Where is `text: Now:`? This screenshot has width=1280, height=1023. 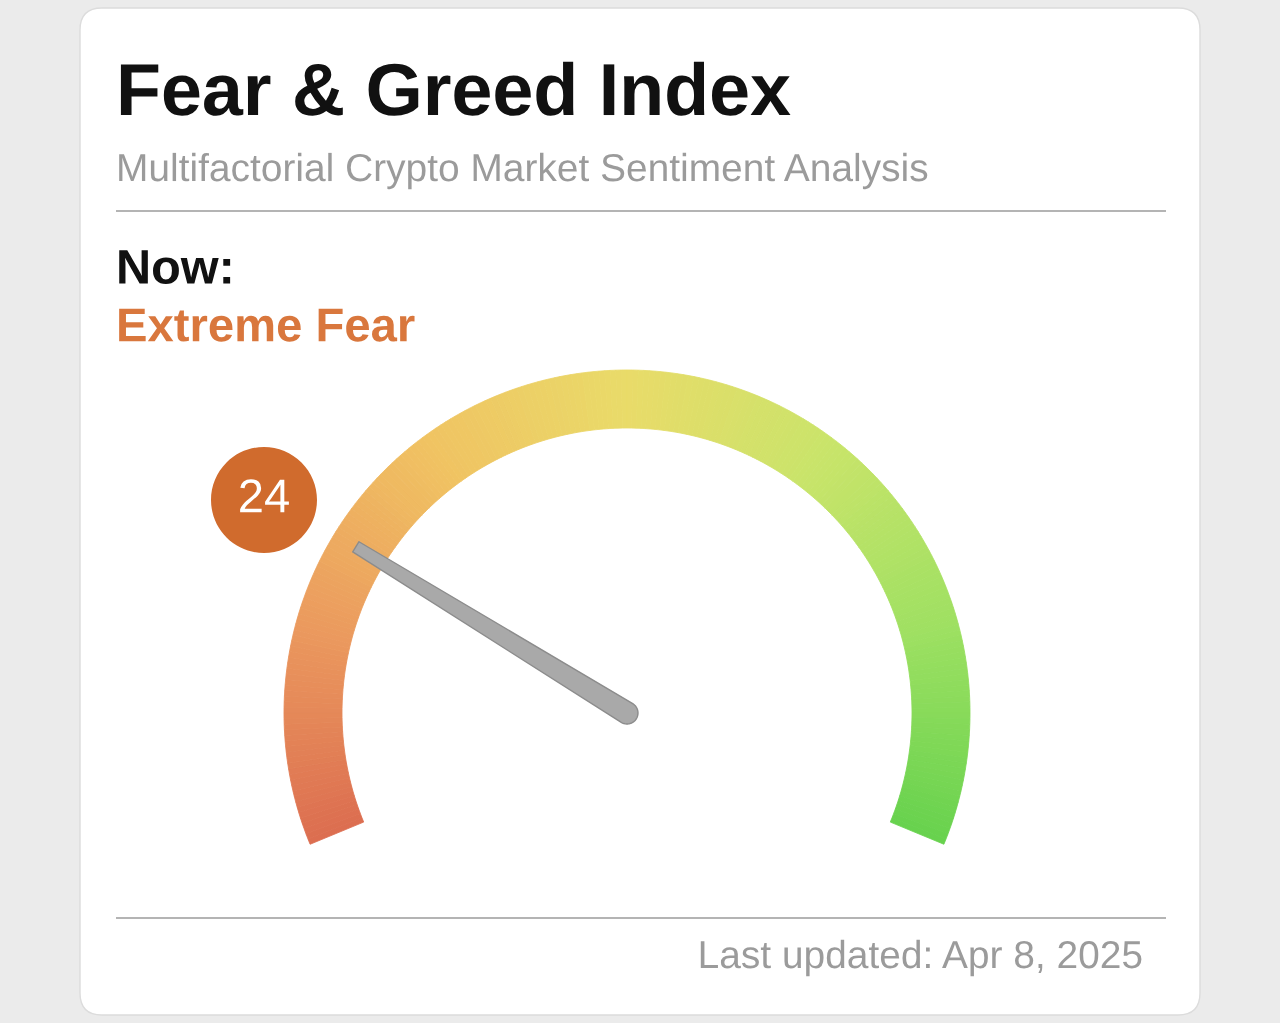 text: Now: is located at coordinates (175, 267).